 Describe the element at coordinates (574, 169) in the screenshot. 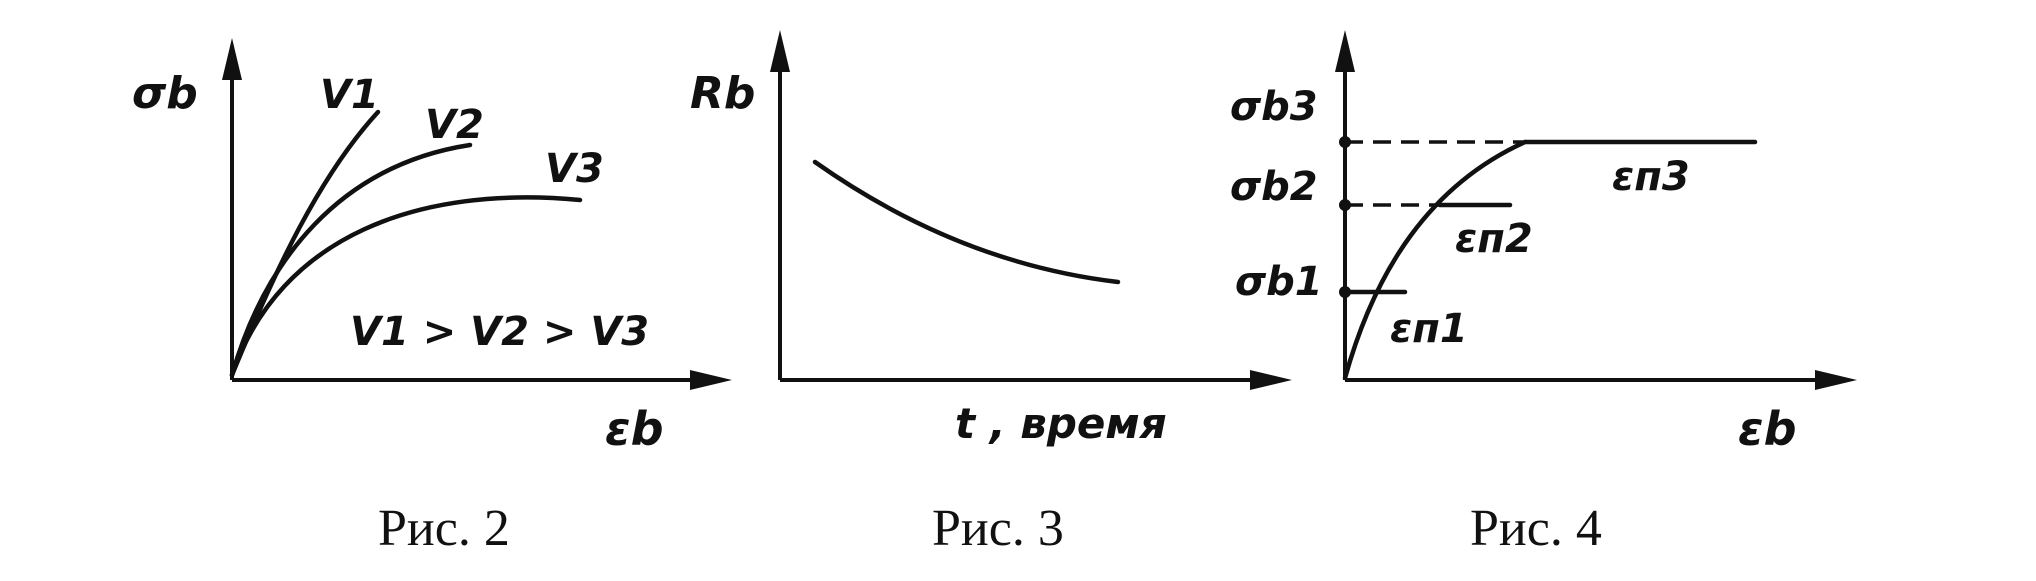

I see `fig2-label-v3: V3` at that location.